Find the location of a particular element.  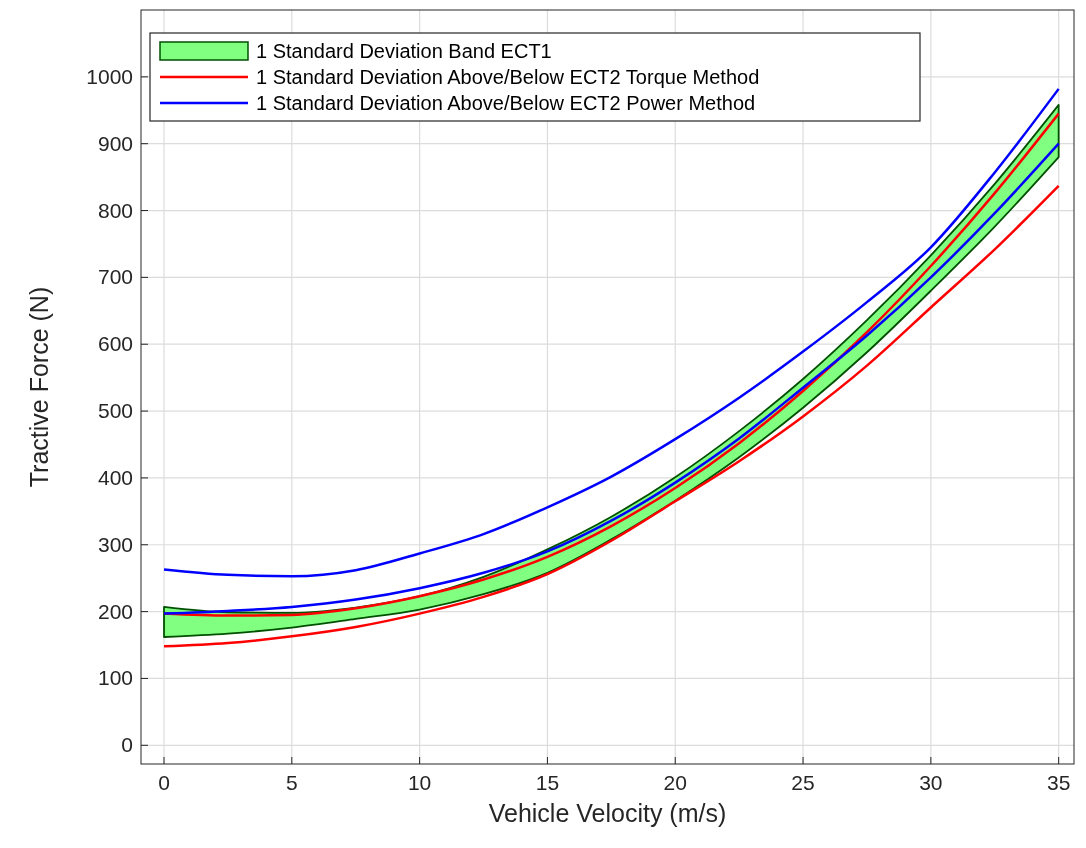

legend-label: 1 Standard Deviation Band ECT1 is located at coordinates (404, 51).